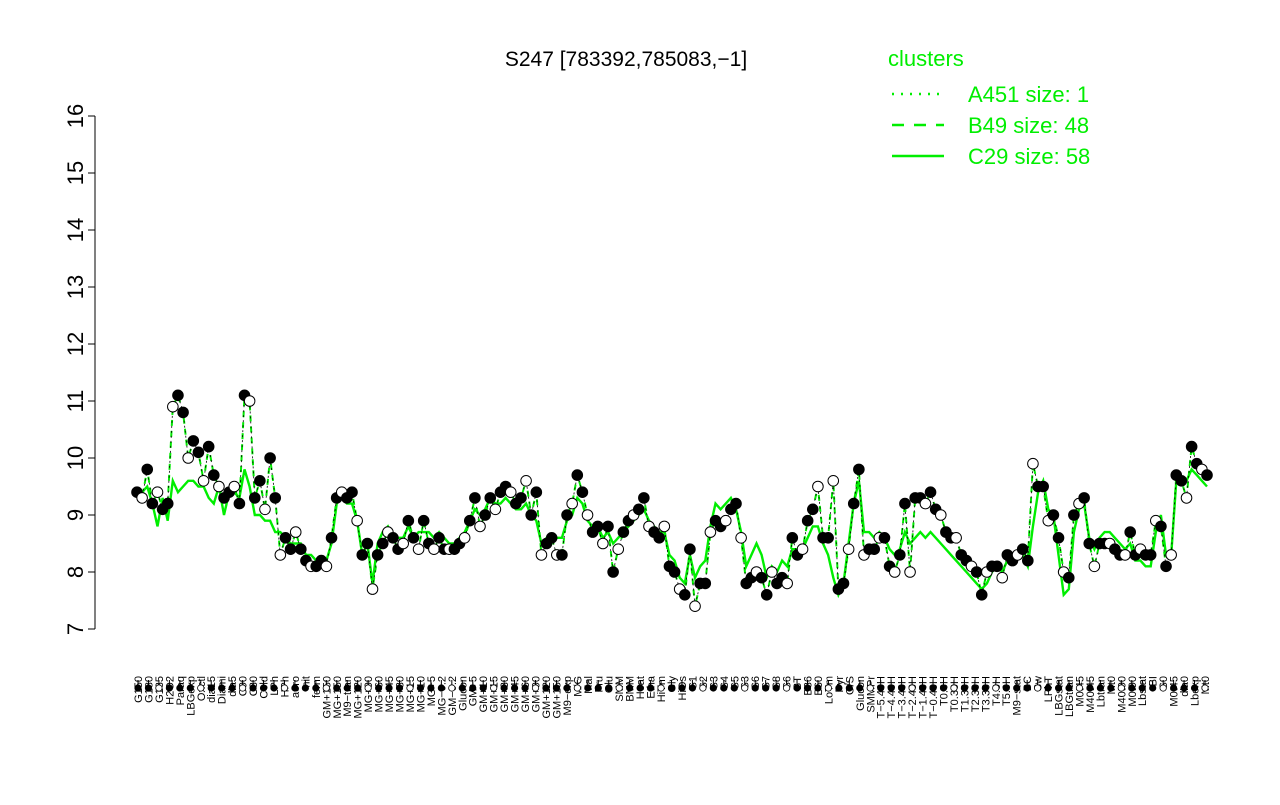  Describe the element at coordinates (75, 458) in the screenshot. I see `y-tick-label: 10` at that location.